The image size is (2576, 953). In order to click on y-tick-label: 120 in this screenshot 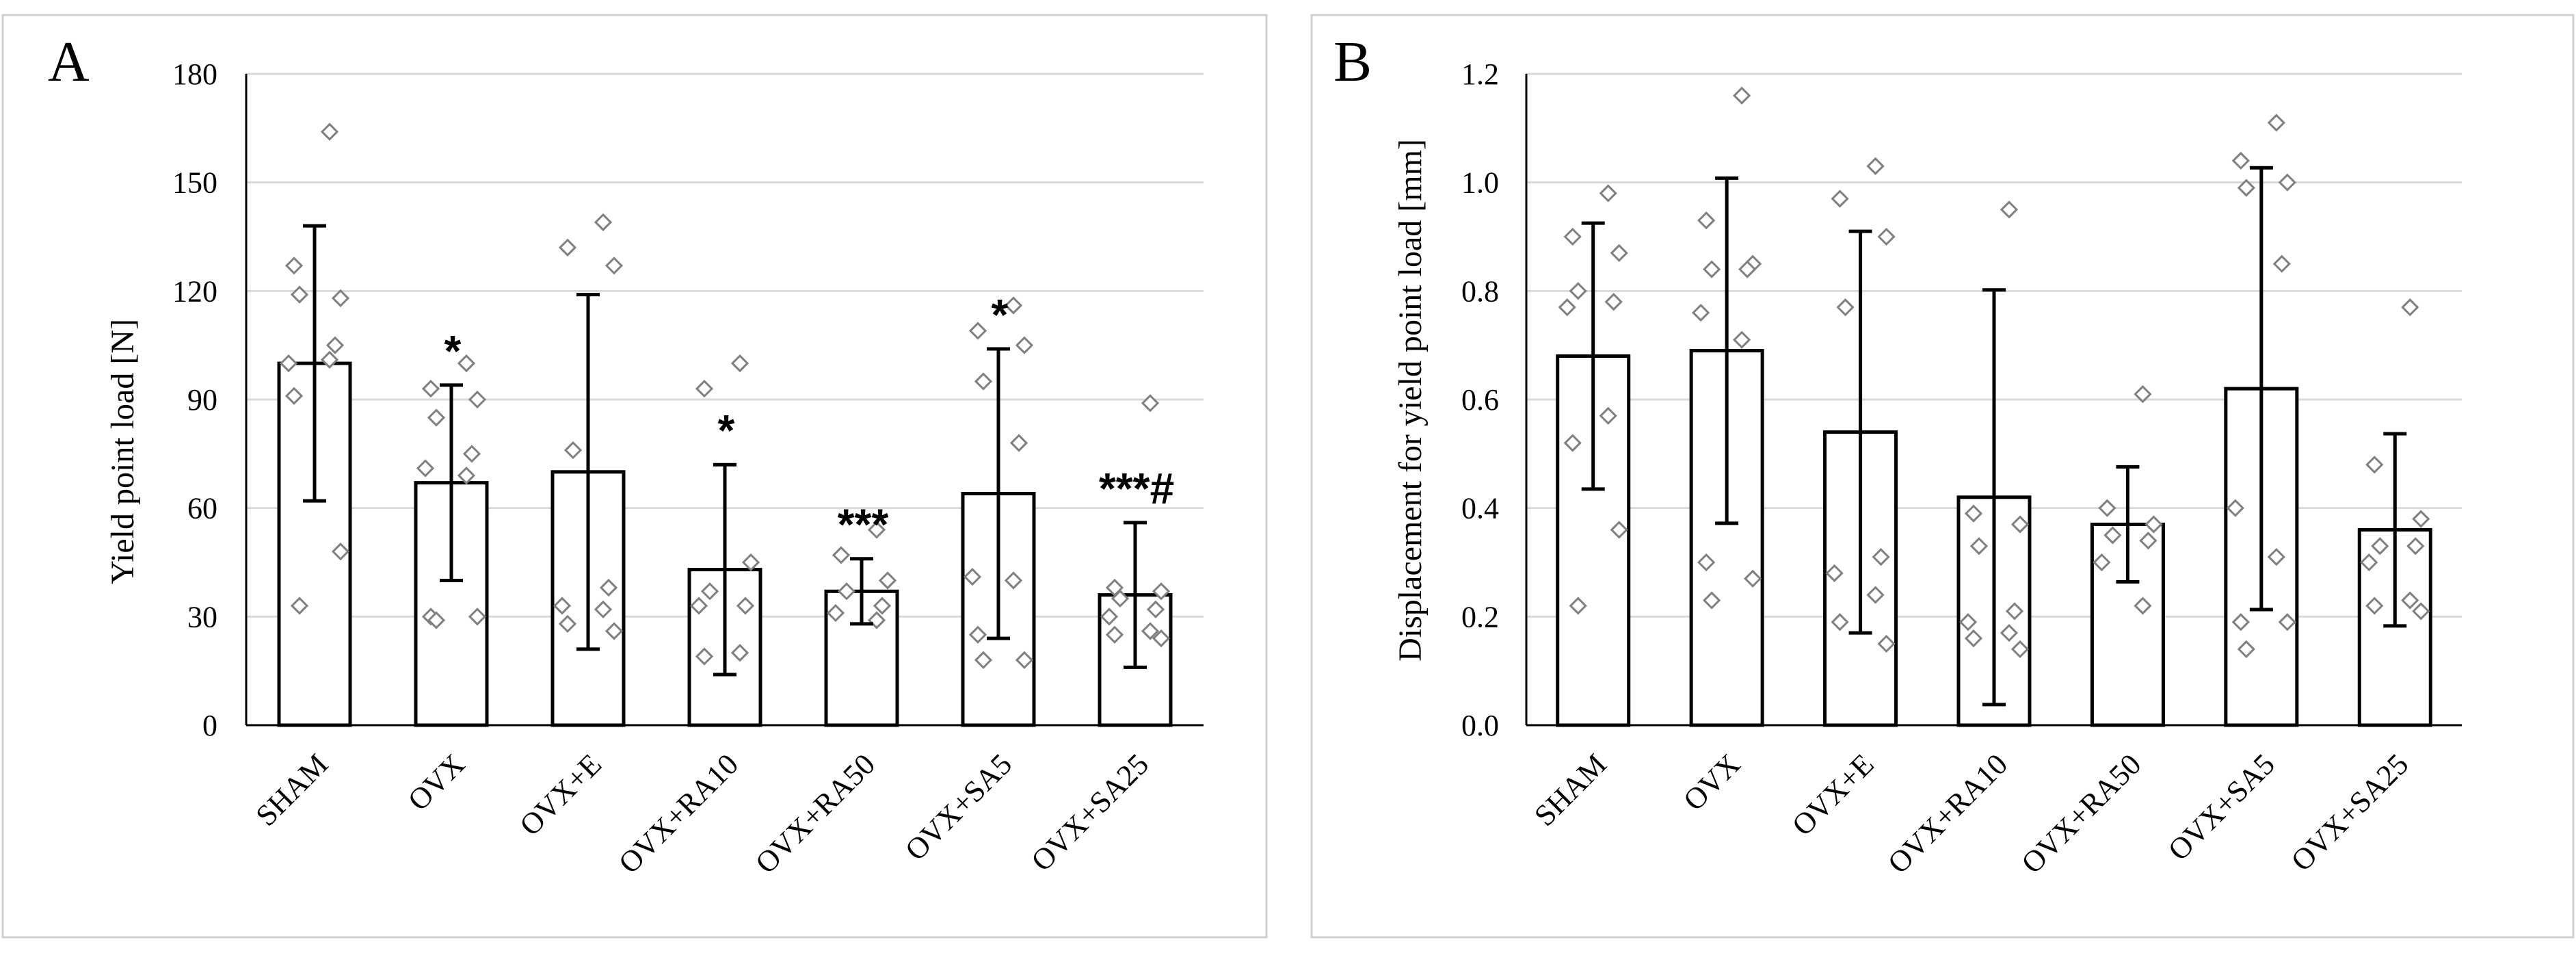, I will do `click(194, 291)`.